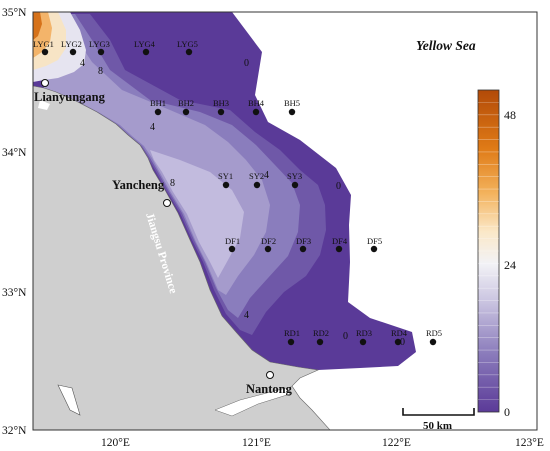 The width and height of the screenshot is (550, 451). Describe the element at coordinates (364, 333) in the screenshot. I see `station-label: RD3` at that location.